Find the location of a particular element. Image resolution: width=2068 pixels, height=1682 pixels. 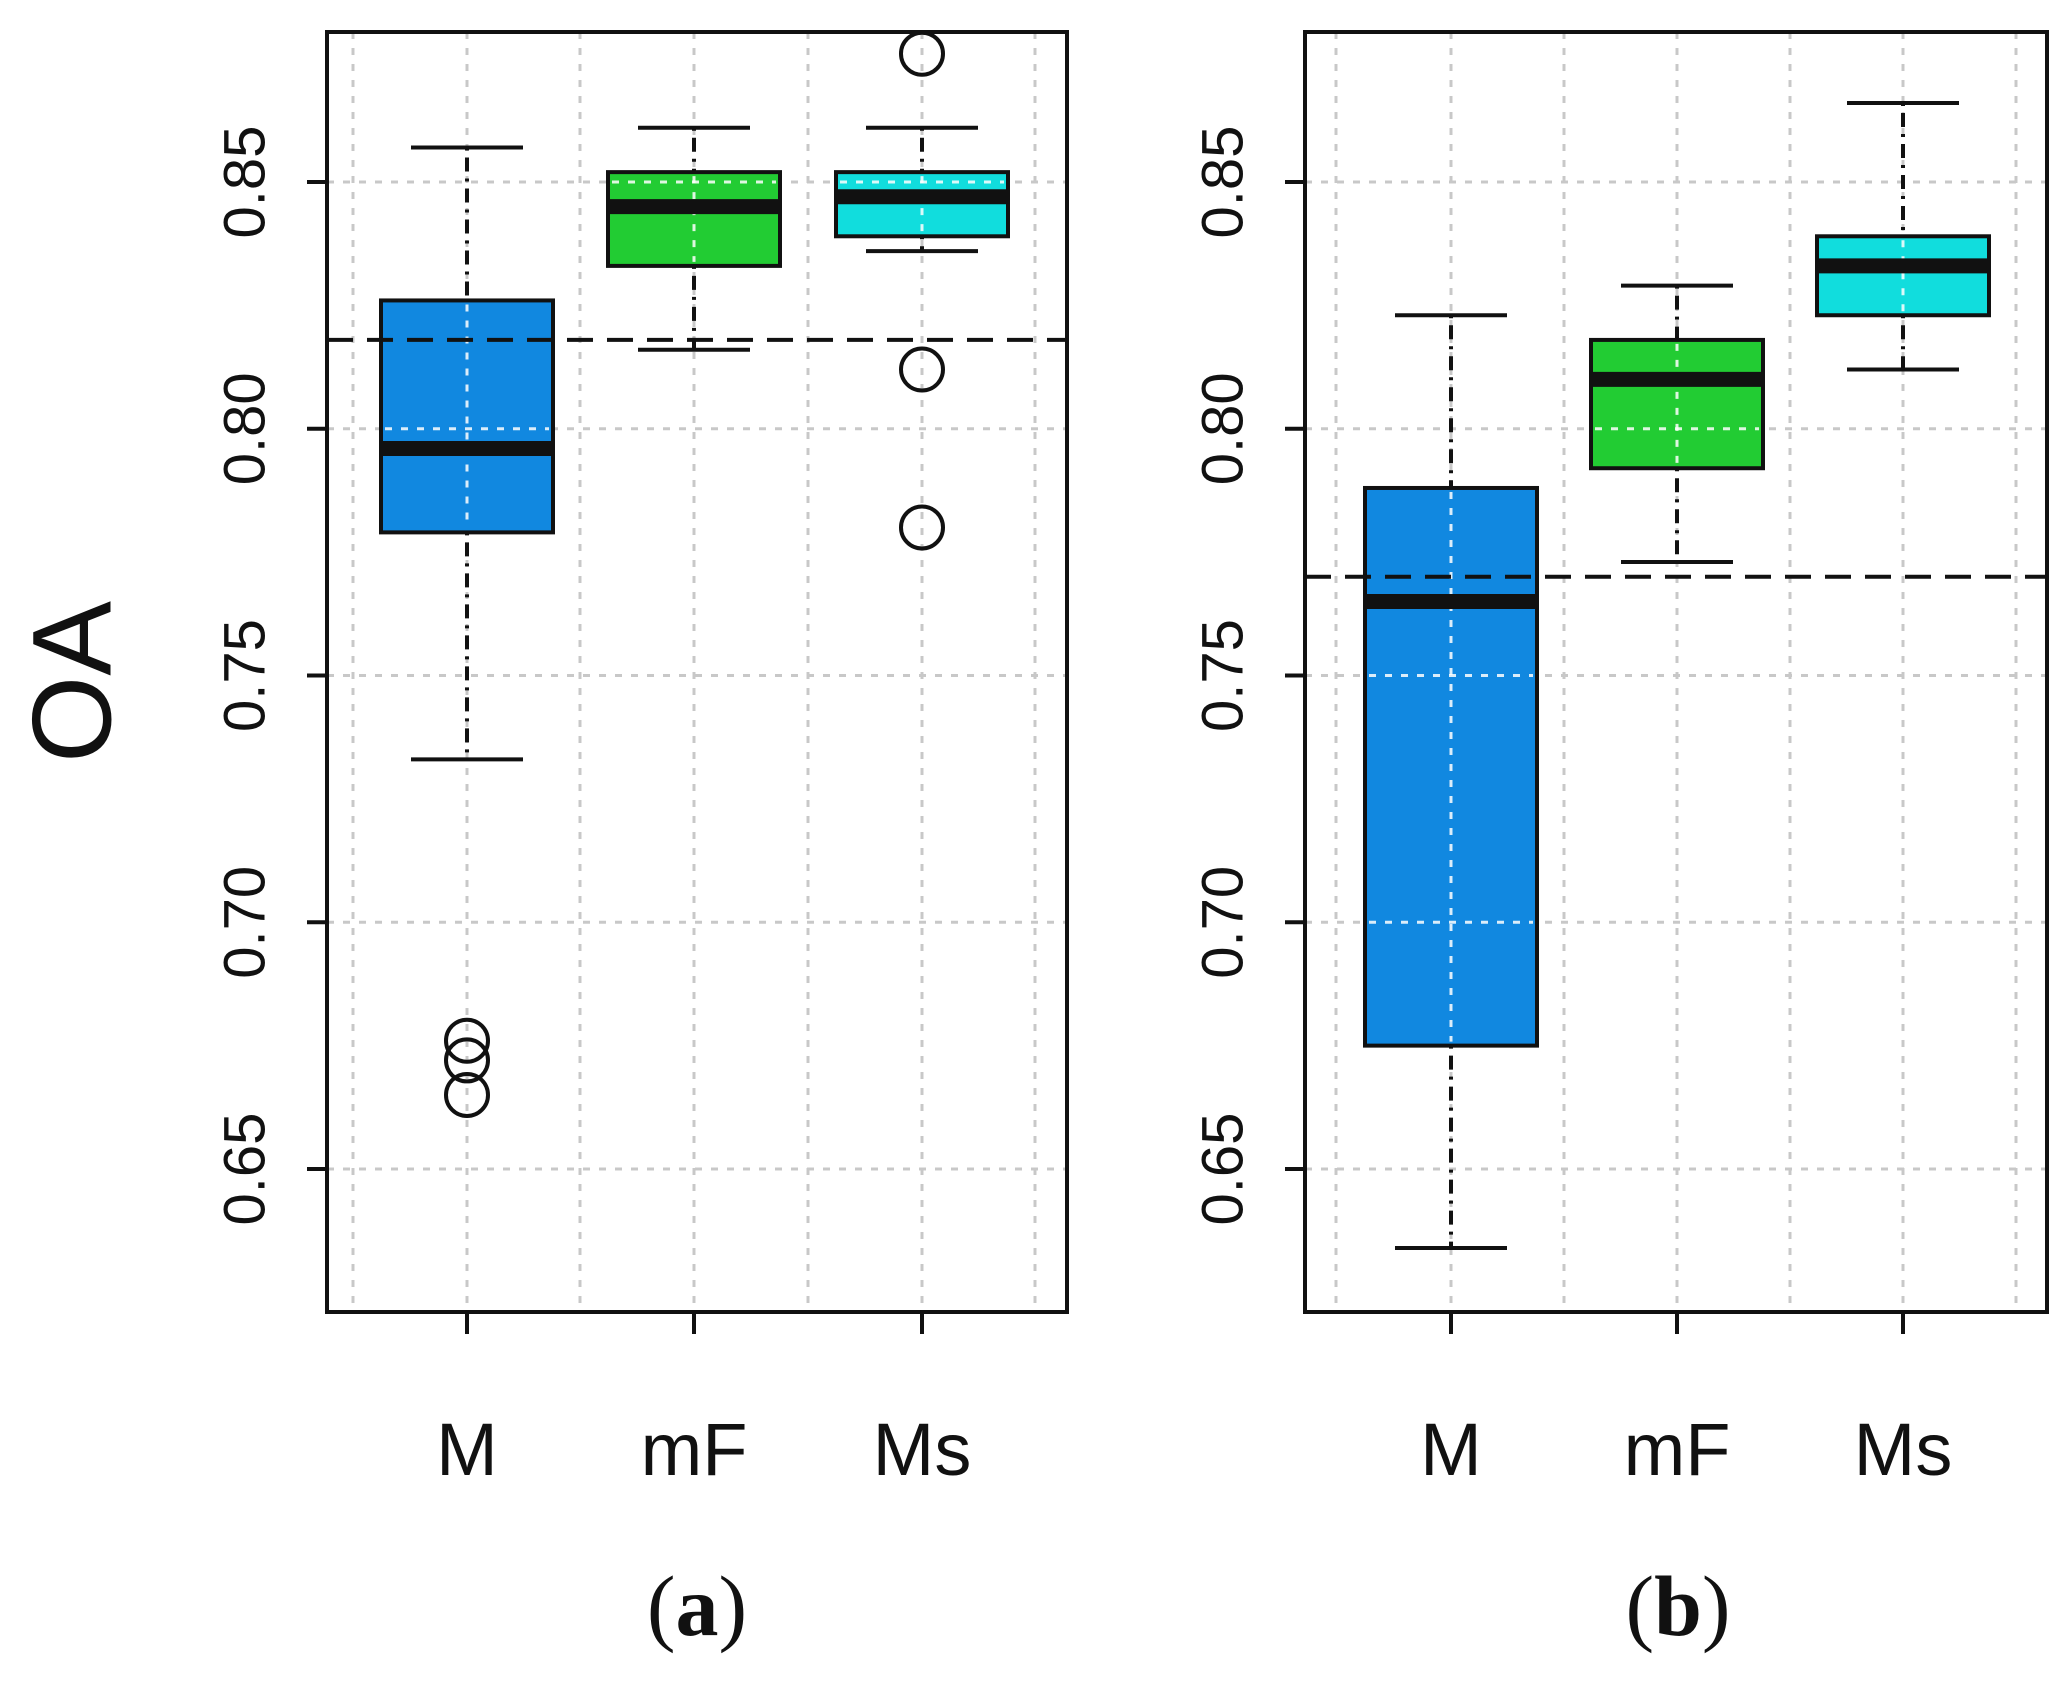

panel-label: (b) is located at coordinates (1677, 1606).